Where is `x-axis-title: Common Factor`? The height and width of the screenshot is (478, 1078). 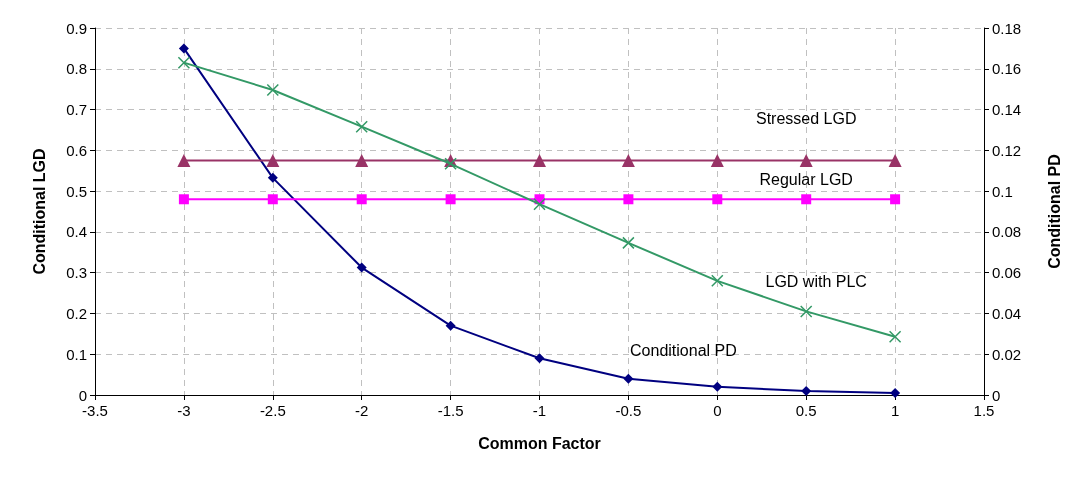
x-axis-title: Common Factor is located at coordinates (539, 443).